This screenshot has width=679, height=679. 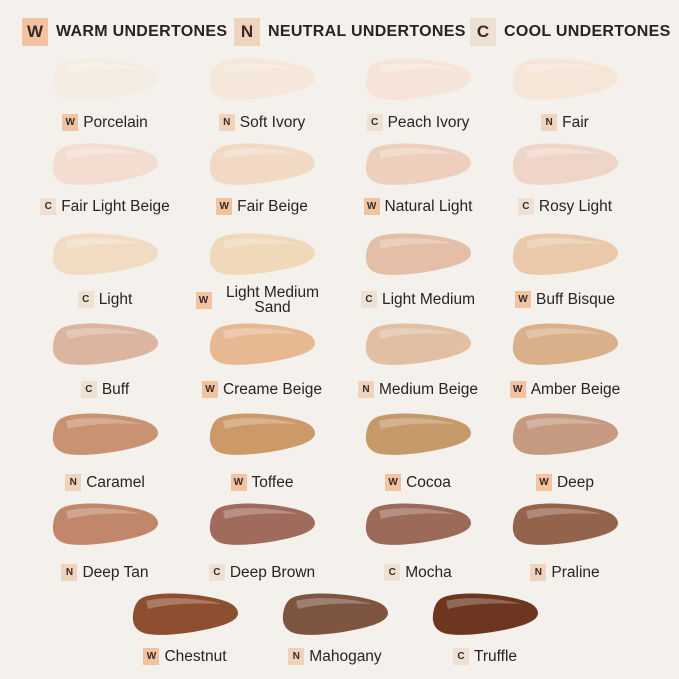 I want to click on shade-label: C Mocha, so click(x=418, y=572).